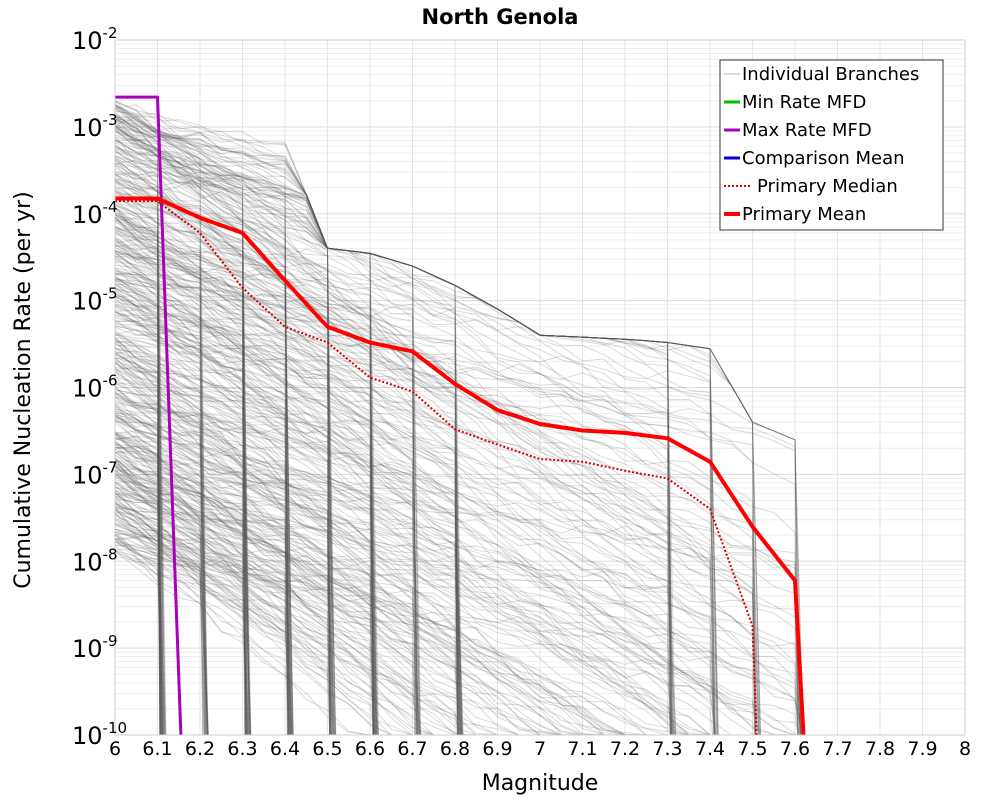 The height and width of the screenshot is (800, 1000). Describe the element at coordinates (200, 749) in the screenshot. I see `x-tick-label: 6.2` at that location.